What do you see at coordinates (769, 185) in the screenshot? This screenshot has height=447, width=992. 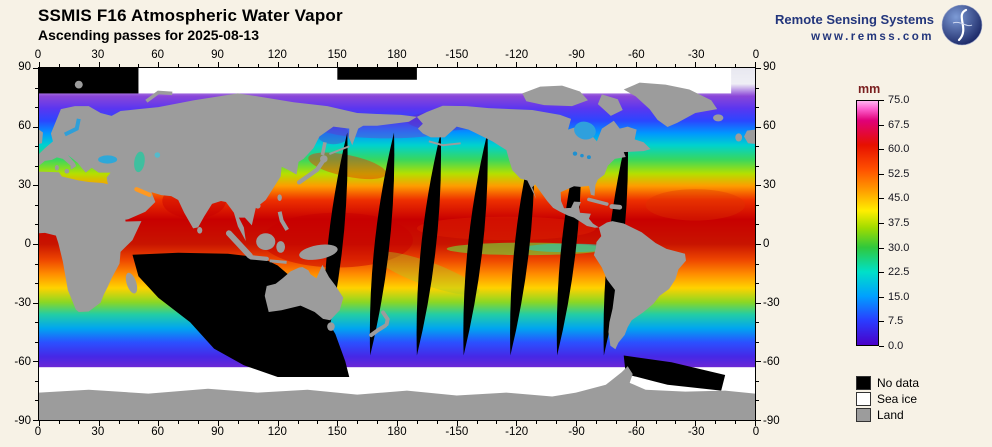 I see `lat-tick-label: 30` at bounding box center [769, 185].